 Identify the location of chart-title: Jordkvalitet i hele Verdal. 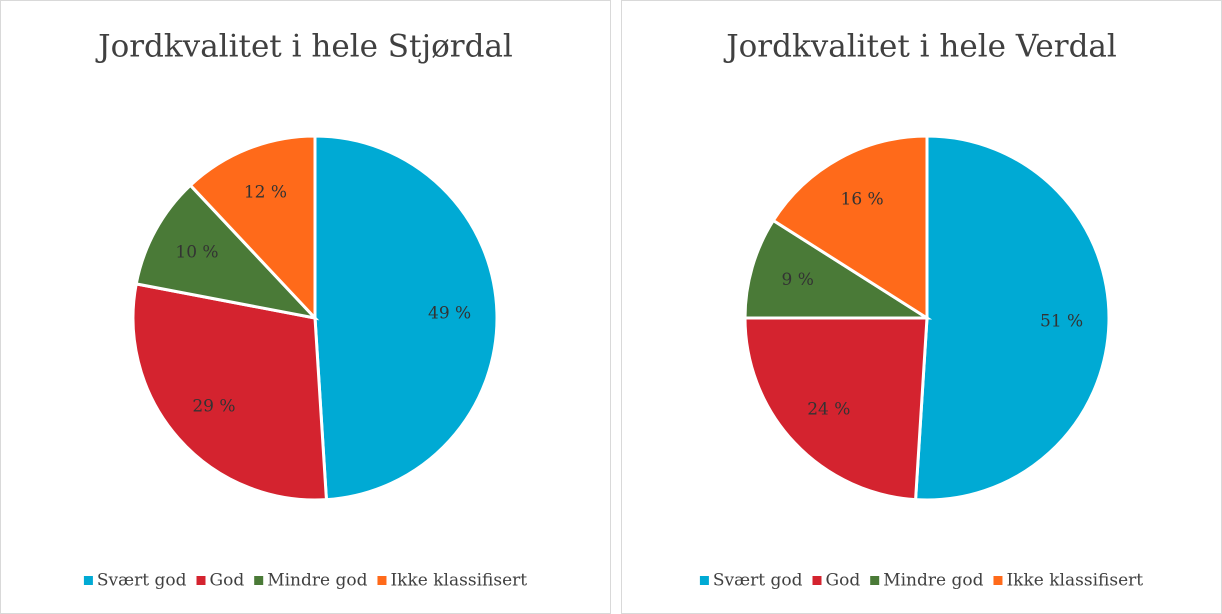
(920, 47).